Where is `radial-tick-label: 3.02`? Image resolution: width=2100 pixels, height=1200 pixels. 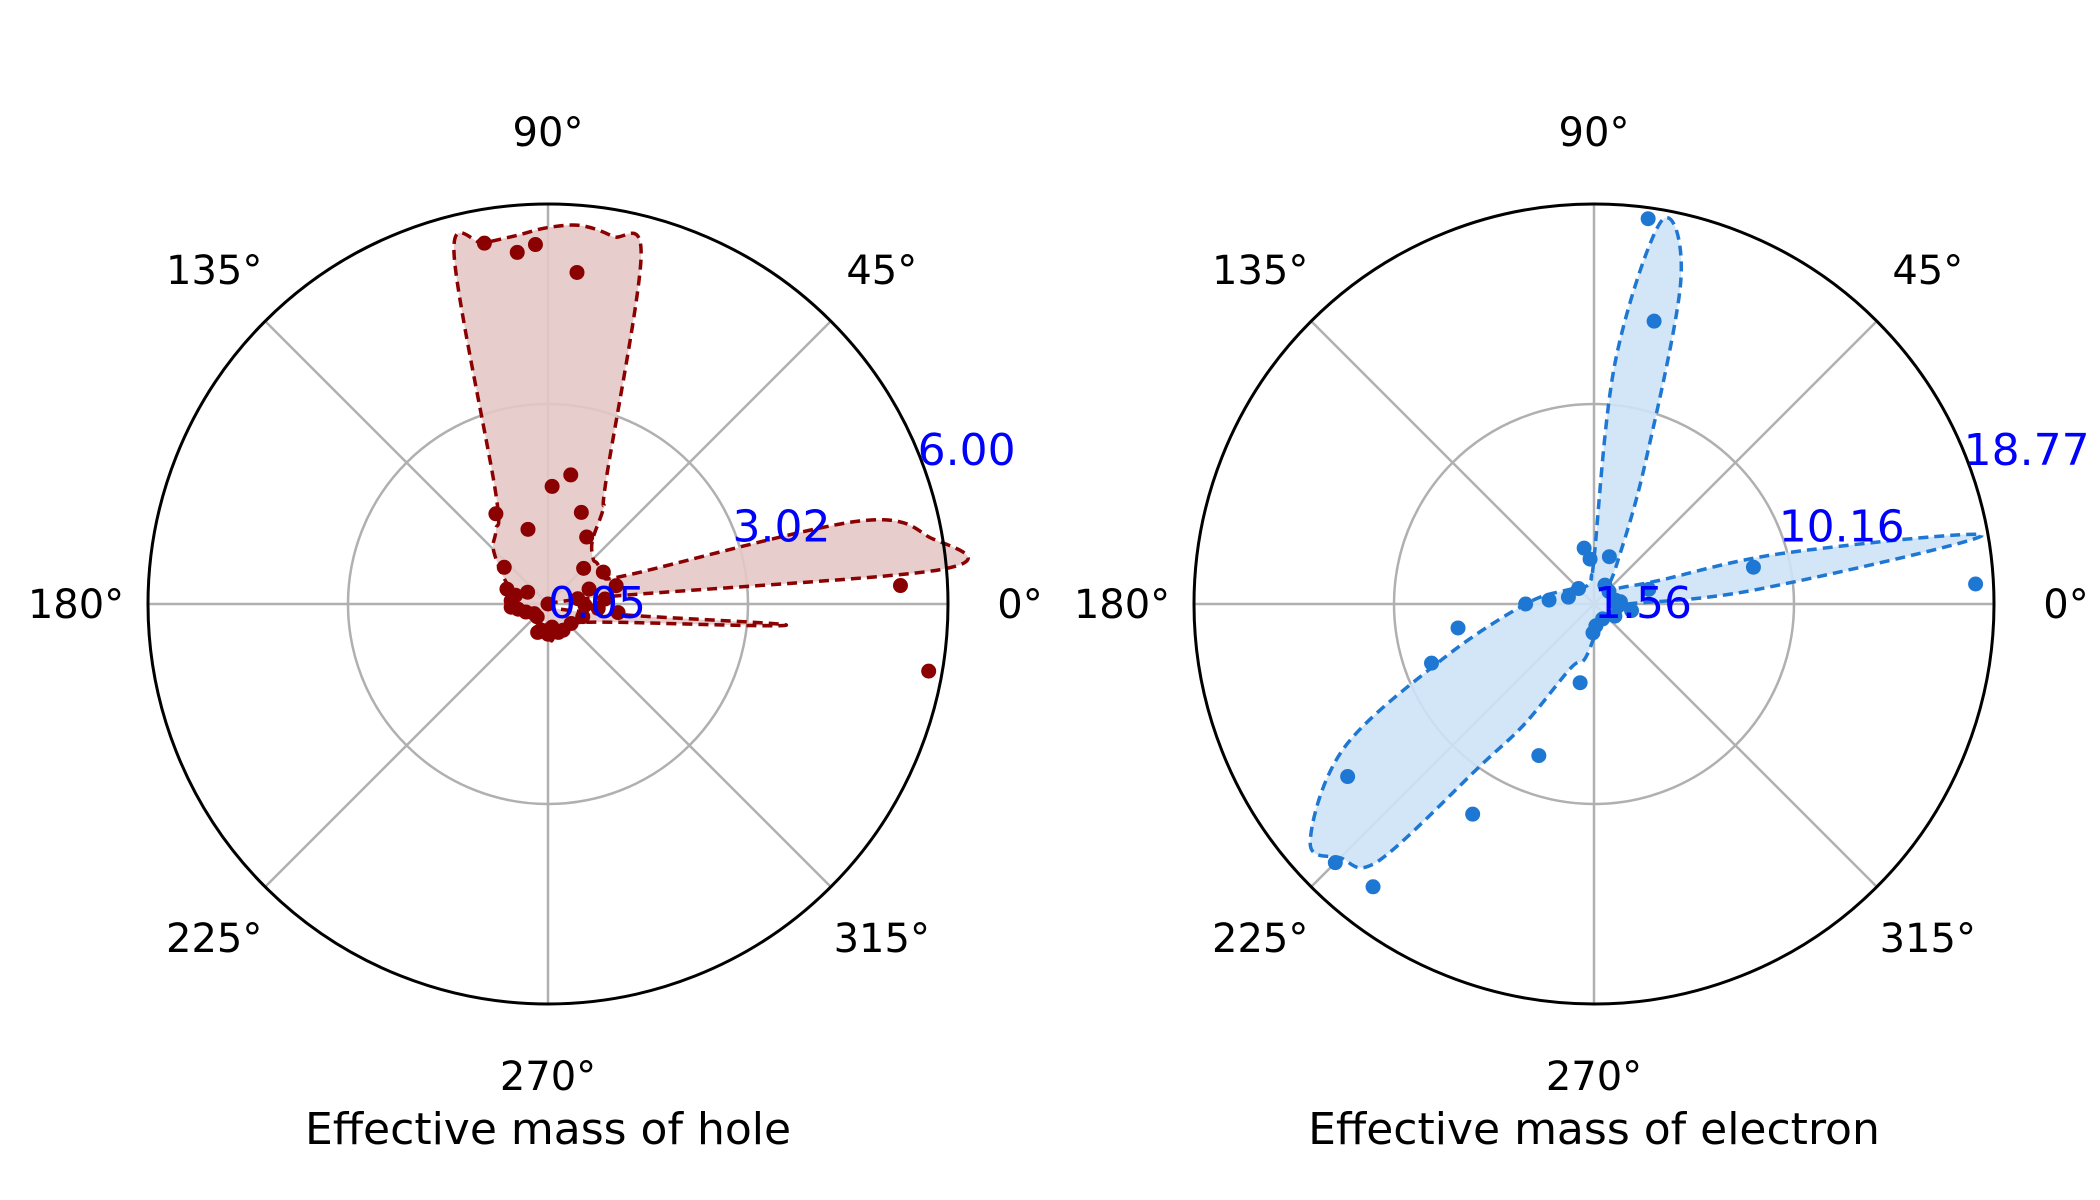 radial-tick-label: 3.02 is located at coordinates (782, 527).